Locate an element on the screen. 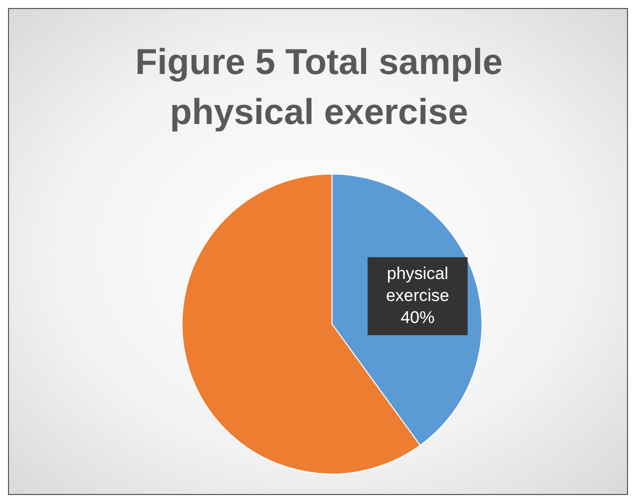 The height and width of the screenshot is (503, 636). slice-label: physical exercise is located at coordinates (418, 285).